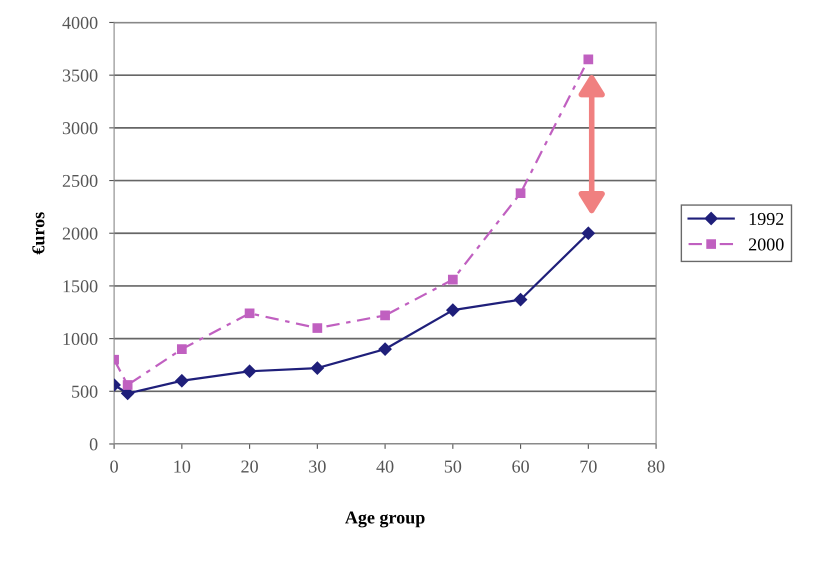 Image resolution: width=815 pixels, height=562 pixels. What do you see at coordinates (317, 466) in the screenshot?
I see `x-tick-label: 30` at bounding box center [317, 466].